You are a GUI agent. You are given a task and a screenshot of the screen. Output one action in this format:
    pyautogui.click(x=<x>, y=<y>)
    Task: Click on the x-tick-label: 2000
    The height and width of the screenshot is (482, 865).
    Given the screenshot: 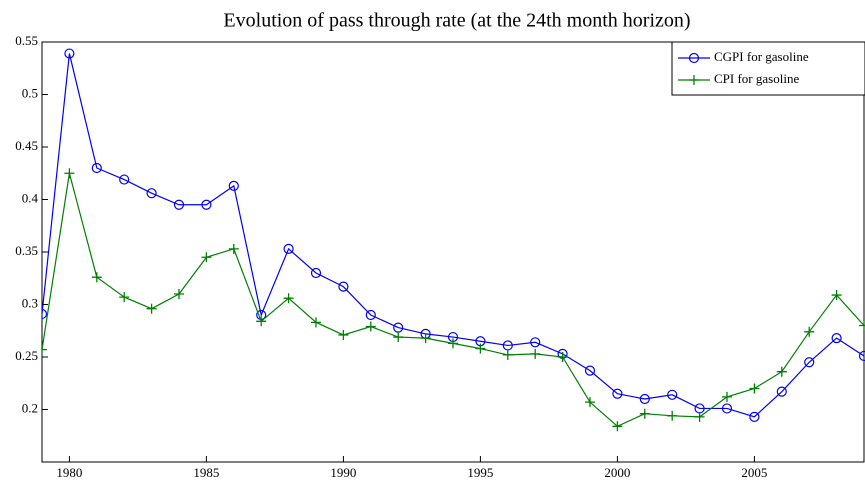 What is the action you would take?
    pyautogui.click(x=617, y=472)
    